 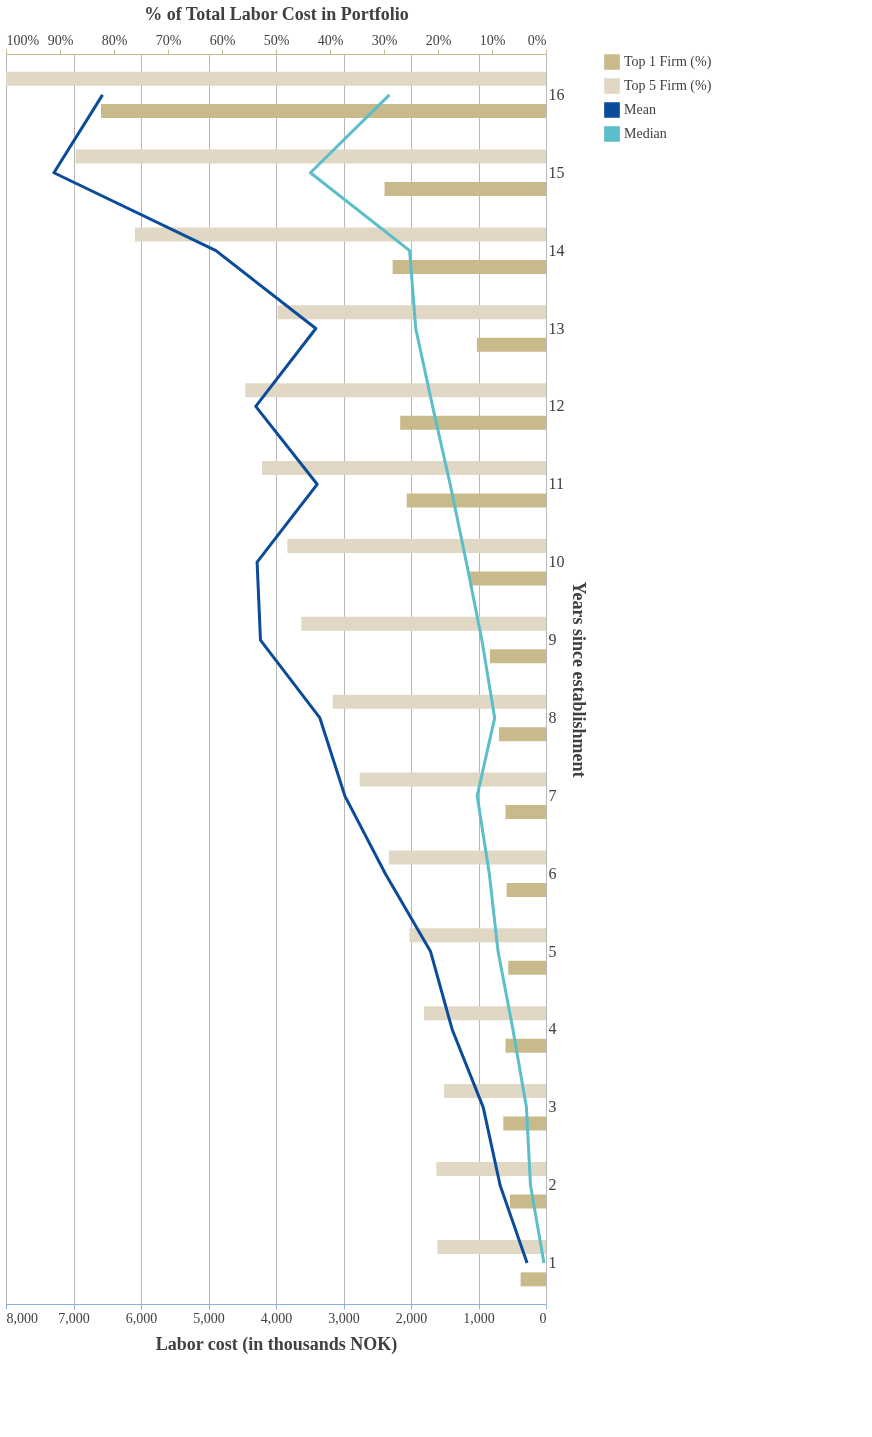 What do you see at coordinates (276, 40) in the screenshot?
I see `x2-tick-label: 50%` at bounding box center [276, 40].